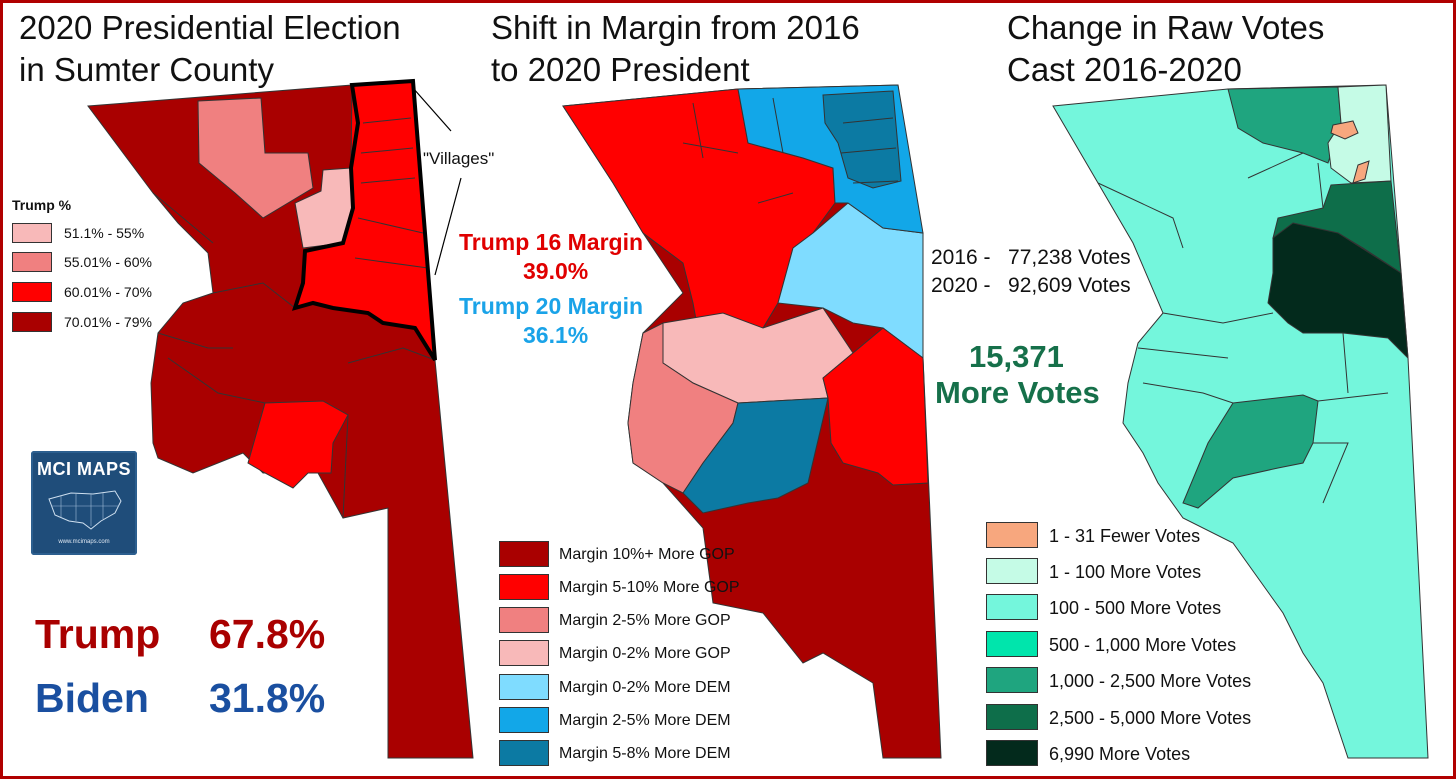  Describe the element at coordinates (551, 242) in the screenshot. I see `trump16-margin-label: Trump 16 Margin` at that location.